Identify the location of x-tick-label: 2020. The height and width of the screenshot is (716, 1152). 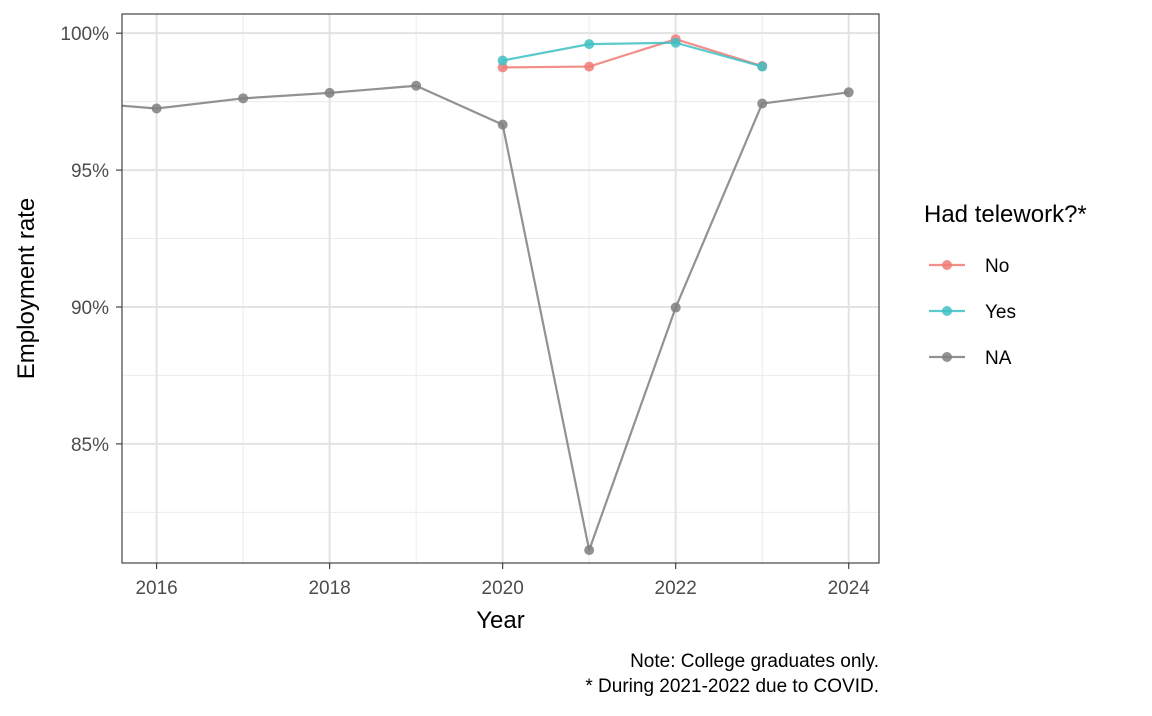
(503, 588).